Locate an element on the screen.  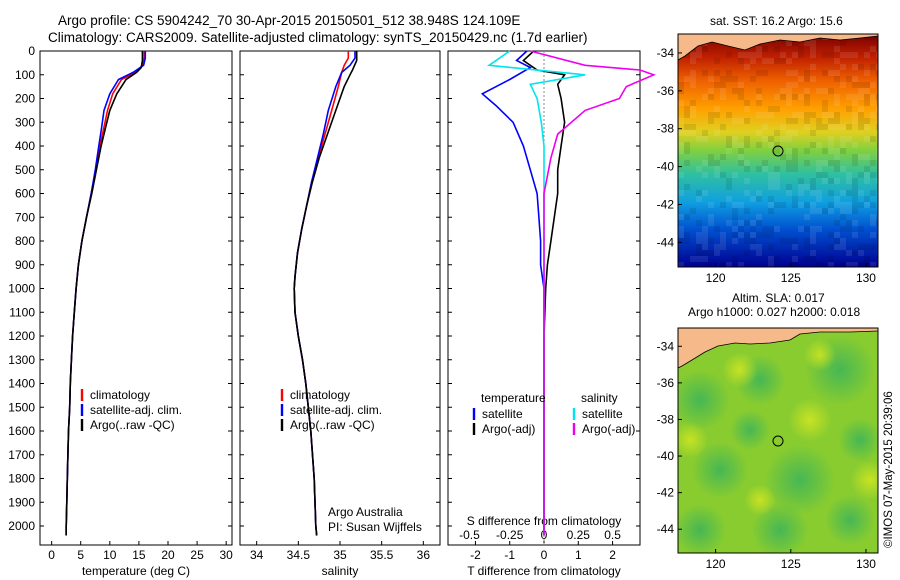
depth-tick-label: 800 is located at coordinates (25, 241).